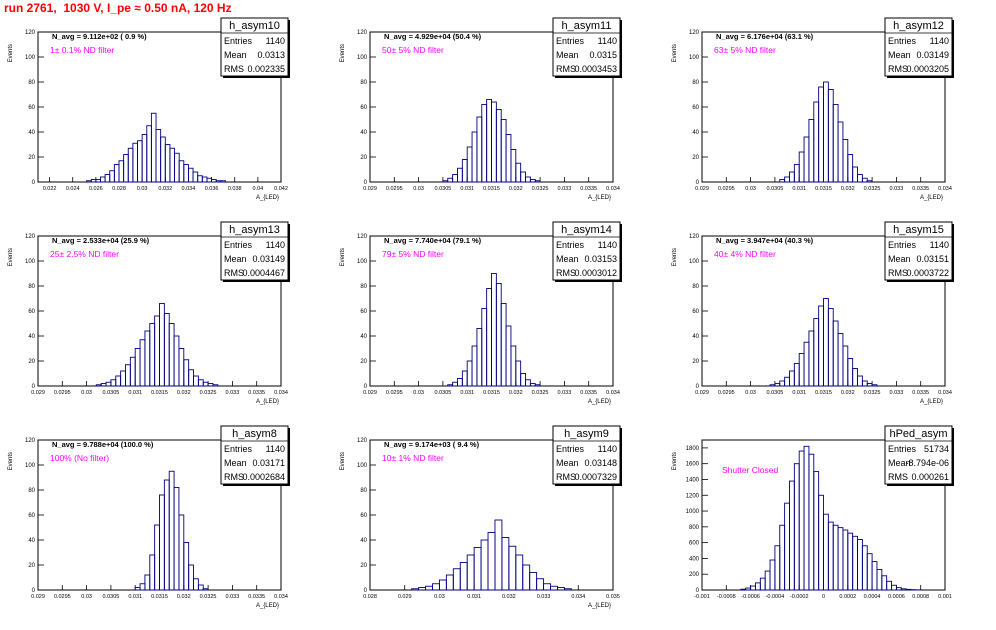 This screenshot has width=996, height=630. What do you see at coordinates (600, 463) in the screenshot?
I see `stats-value-mean: 0.03148` at bounding box center [600, 463].